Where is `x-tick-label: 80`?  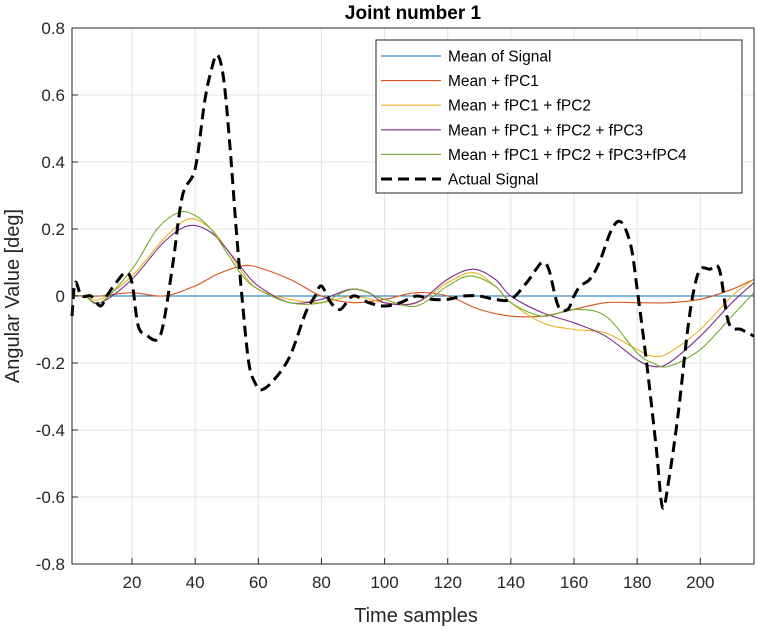
x-tick-label: 80 is located at coordinates (321, 582).